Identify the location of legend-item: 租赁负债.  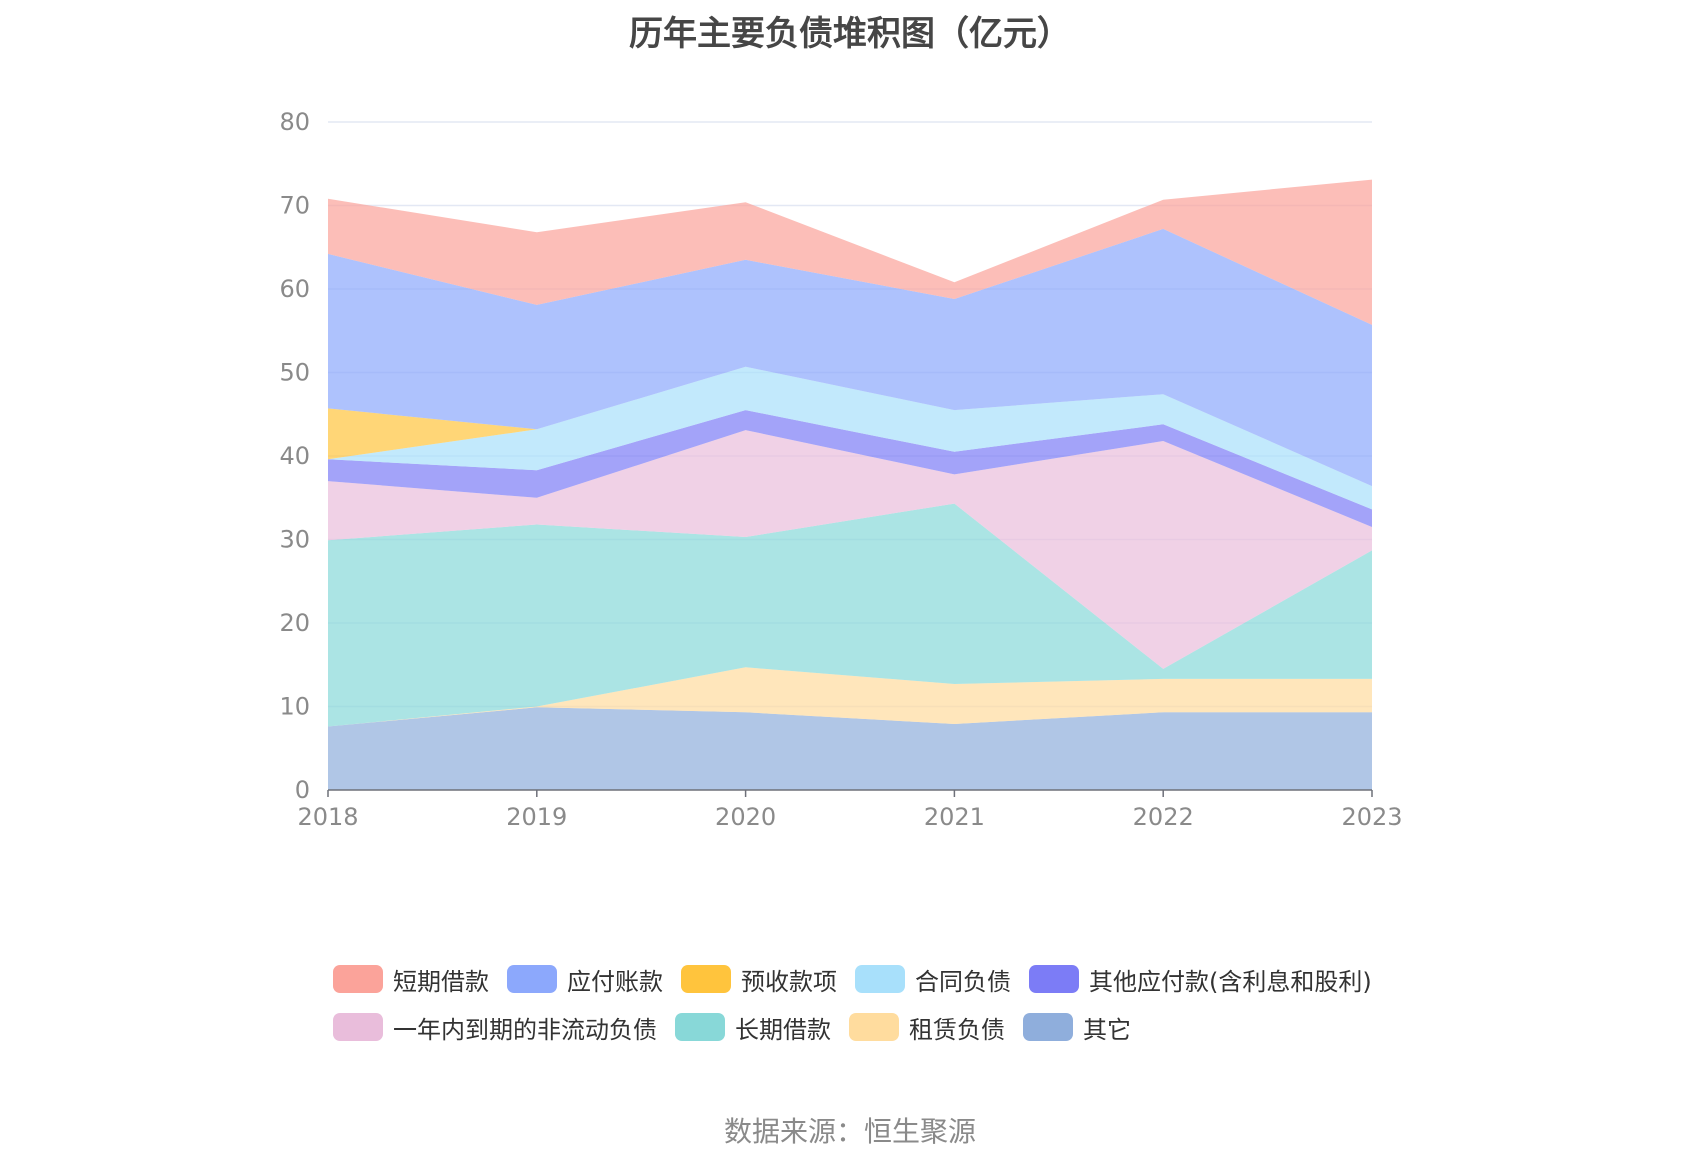
(927, 1027).